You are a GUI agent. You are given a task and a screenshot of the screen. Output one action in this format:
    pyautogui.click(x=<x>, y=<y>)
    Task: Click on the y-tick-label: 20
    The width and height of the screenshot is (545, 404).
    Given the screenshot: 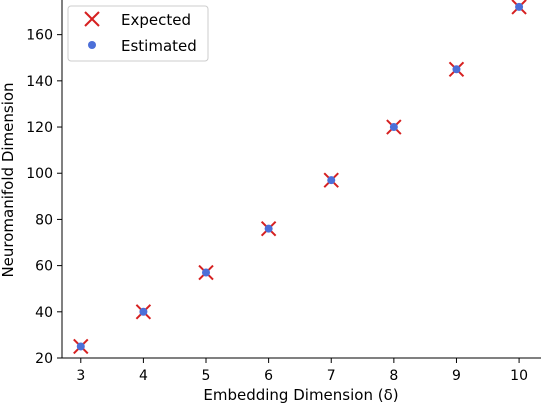 What is the action you would take?
    pyautogui.click(x=44, y=359)
    